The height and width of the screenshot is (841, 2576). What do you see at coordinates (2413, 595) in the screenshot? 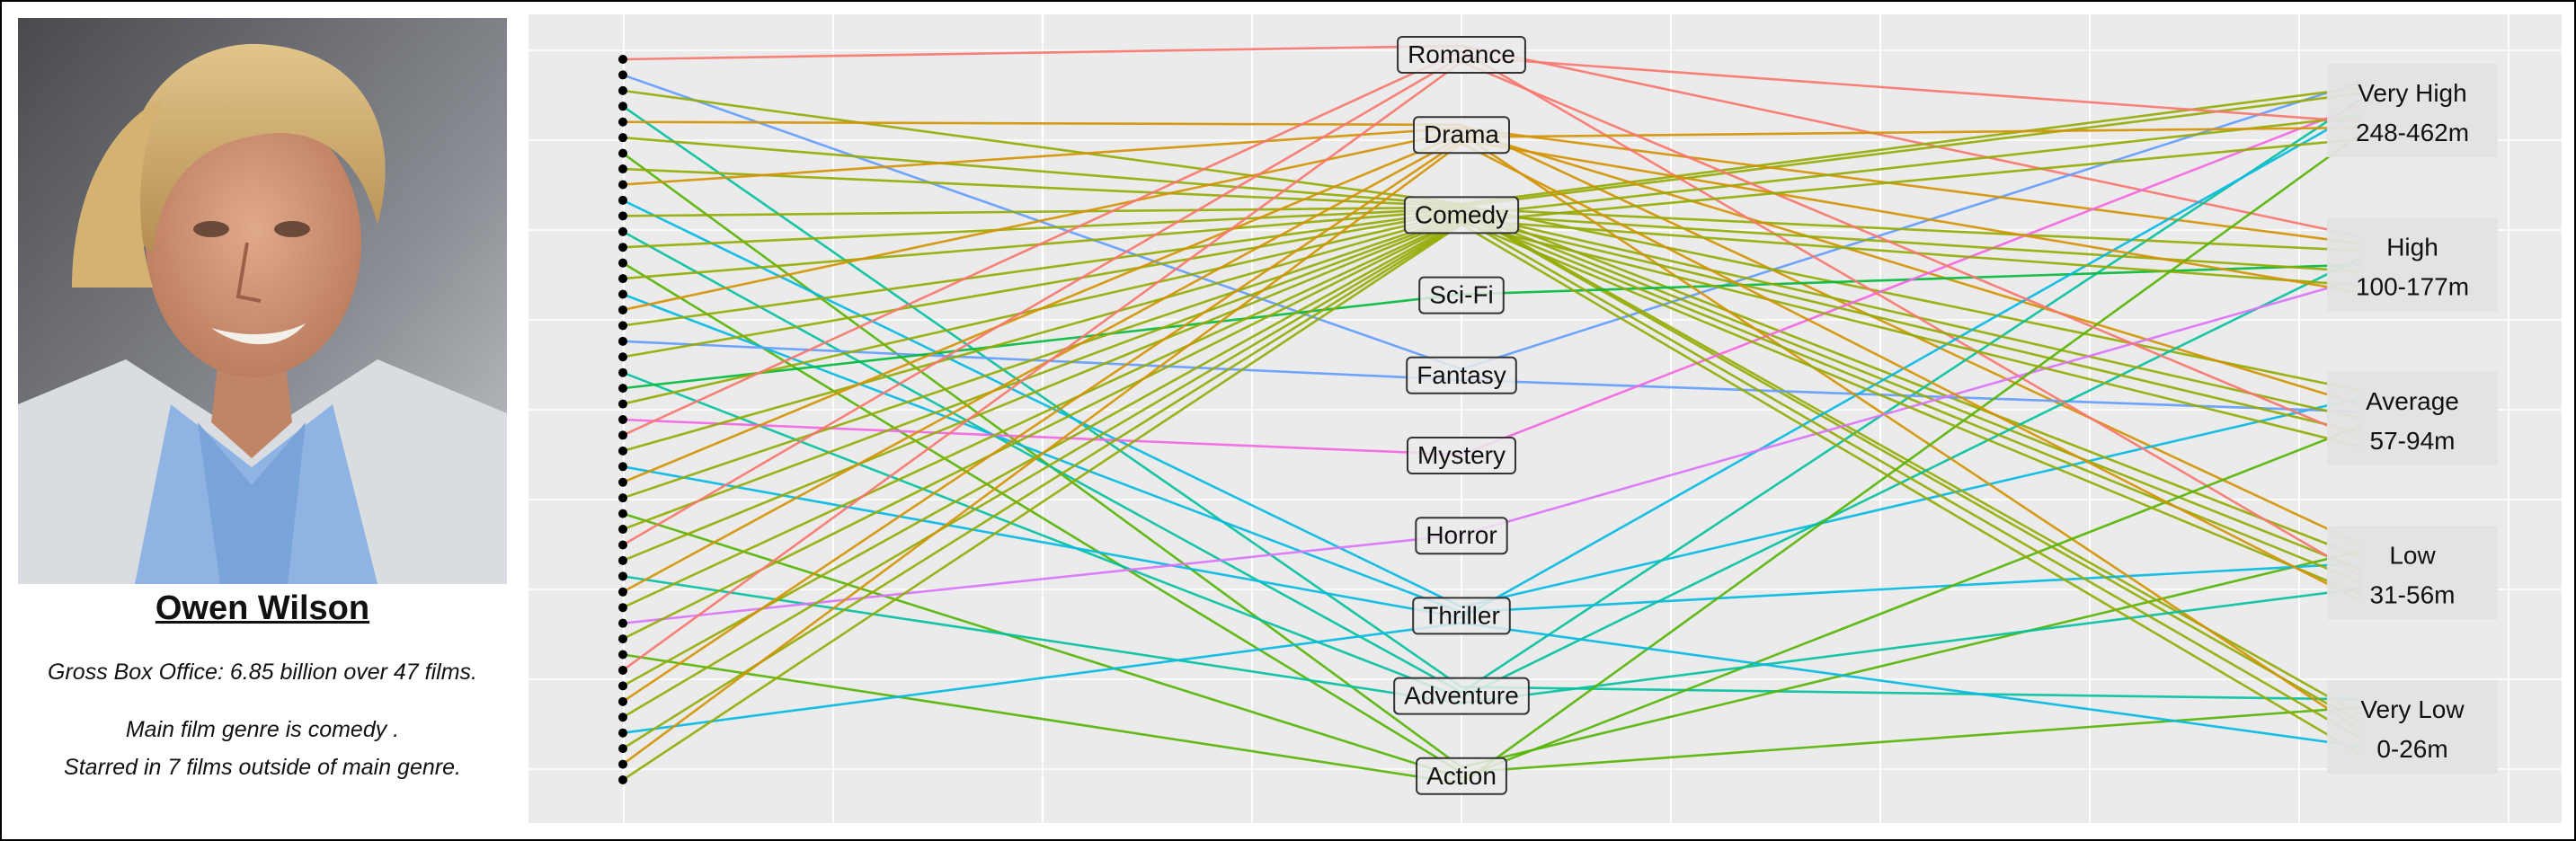
I see `level-range-text: 31-56m` at bounding box center [2413, 595].